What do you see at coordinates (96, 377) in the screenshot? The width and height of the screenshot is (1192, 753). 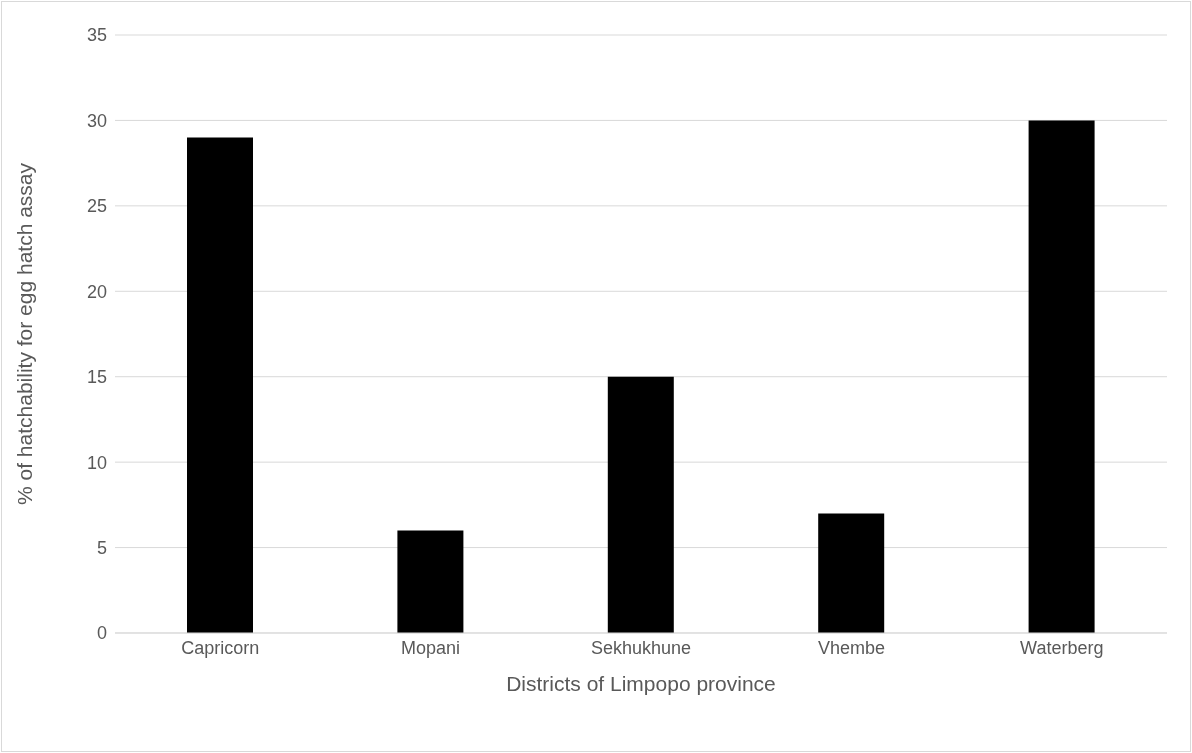 I see `y-tick-label: 15` at bounding box center [96, 377].